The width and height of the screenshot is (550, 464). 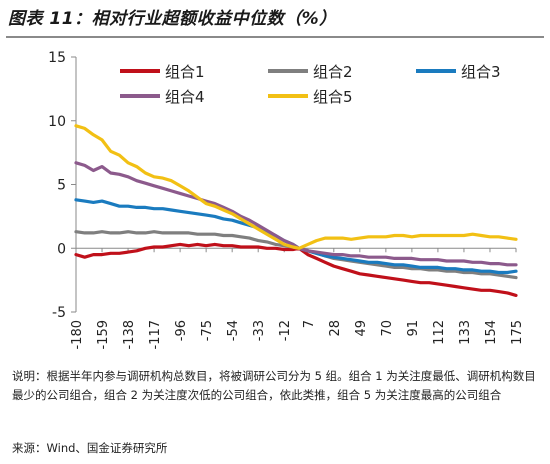 I want to click on x-tick-label: -33, so click(x=259, y=330).